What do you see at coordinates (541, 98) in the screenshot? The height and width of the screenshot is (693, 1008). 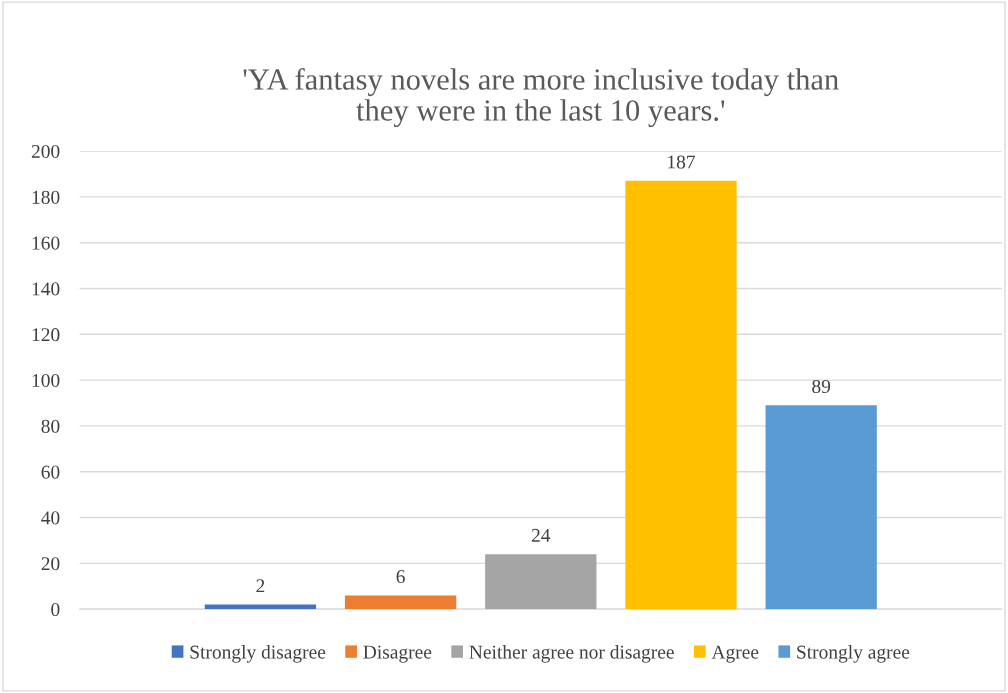 I see `chart-title: 'YA fantasy novels are more inclusive today than they were in the last 10 years.'` at bounding box center [541, 98].